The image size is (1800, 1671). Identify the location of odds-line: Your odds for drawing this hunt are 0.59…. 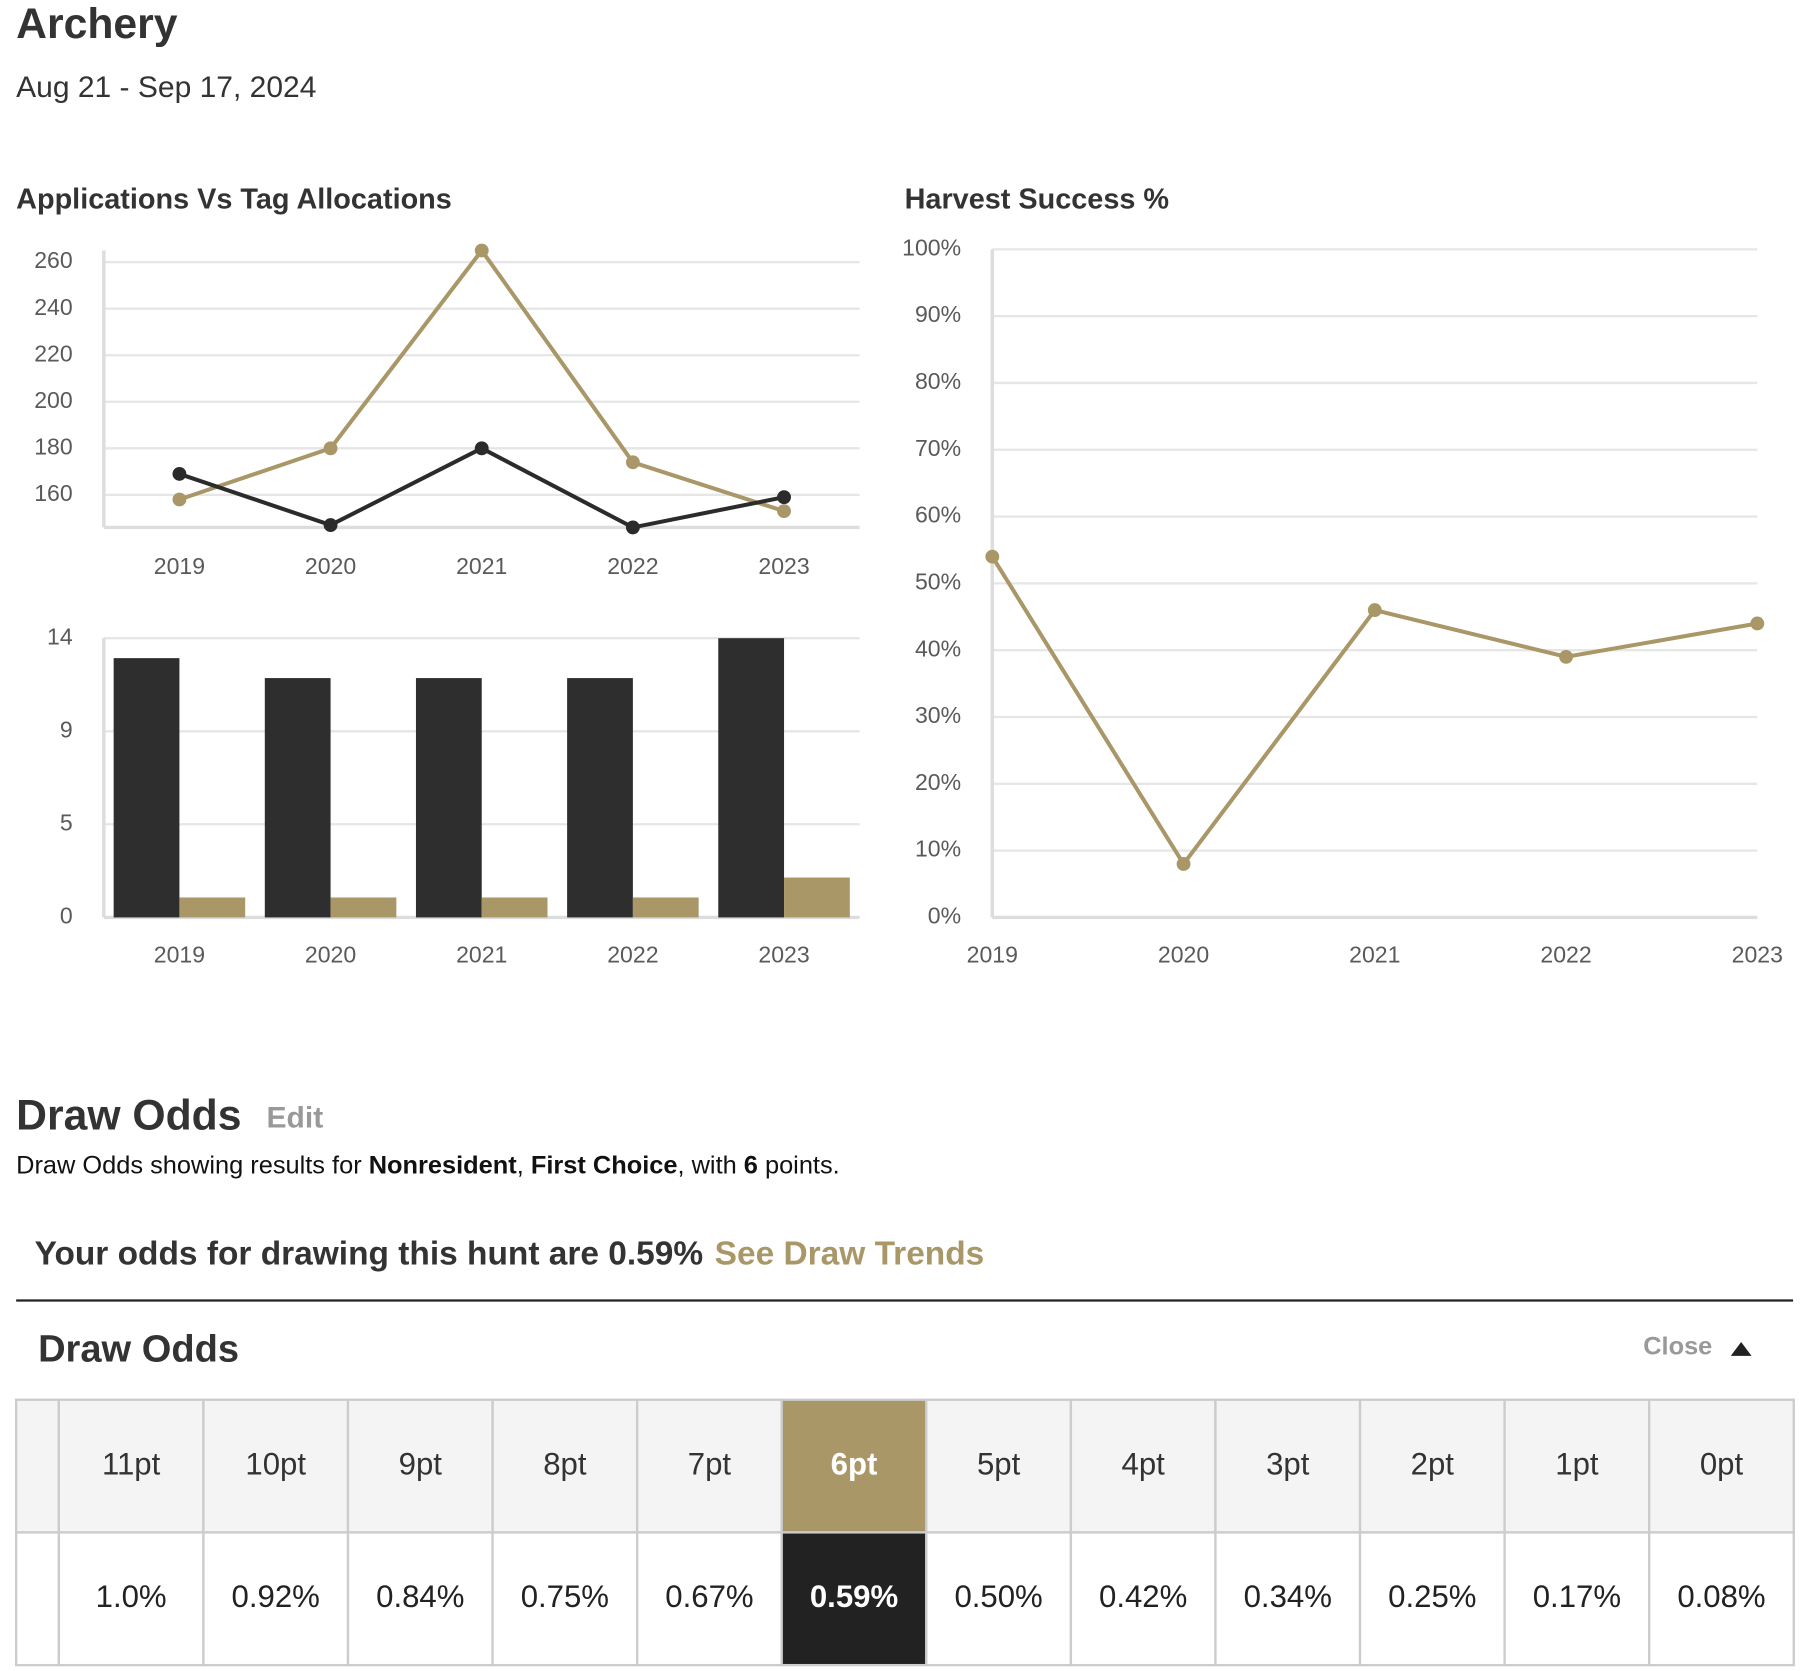
(510, 1253).